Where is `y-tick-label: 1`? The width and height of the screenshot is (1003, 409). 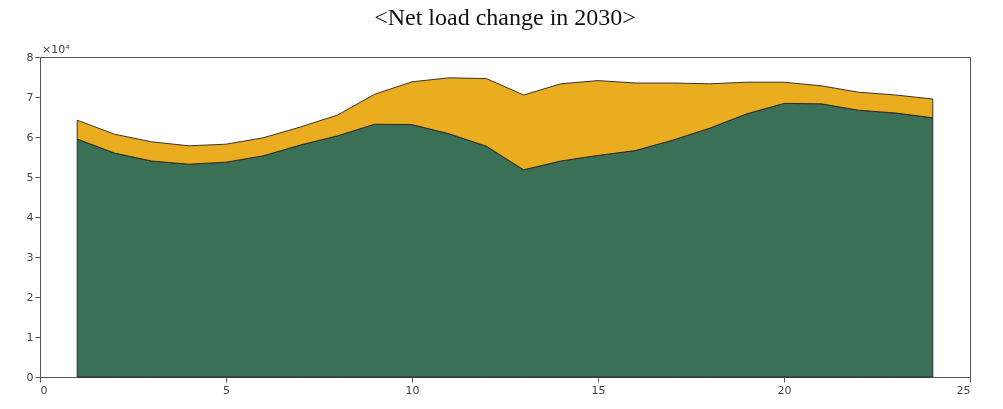 y-tick-label: 1 is located at coordinates (30, 337).